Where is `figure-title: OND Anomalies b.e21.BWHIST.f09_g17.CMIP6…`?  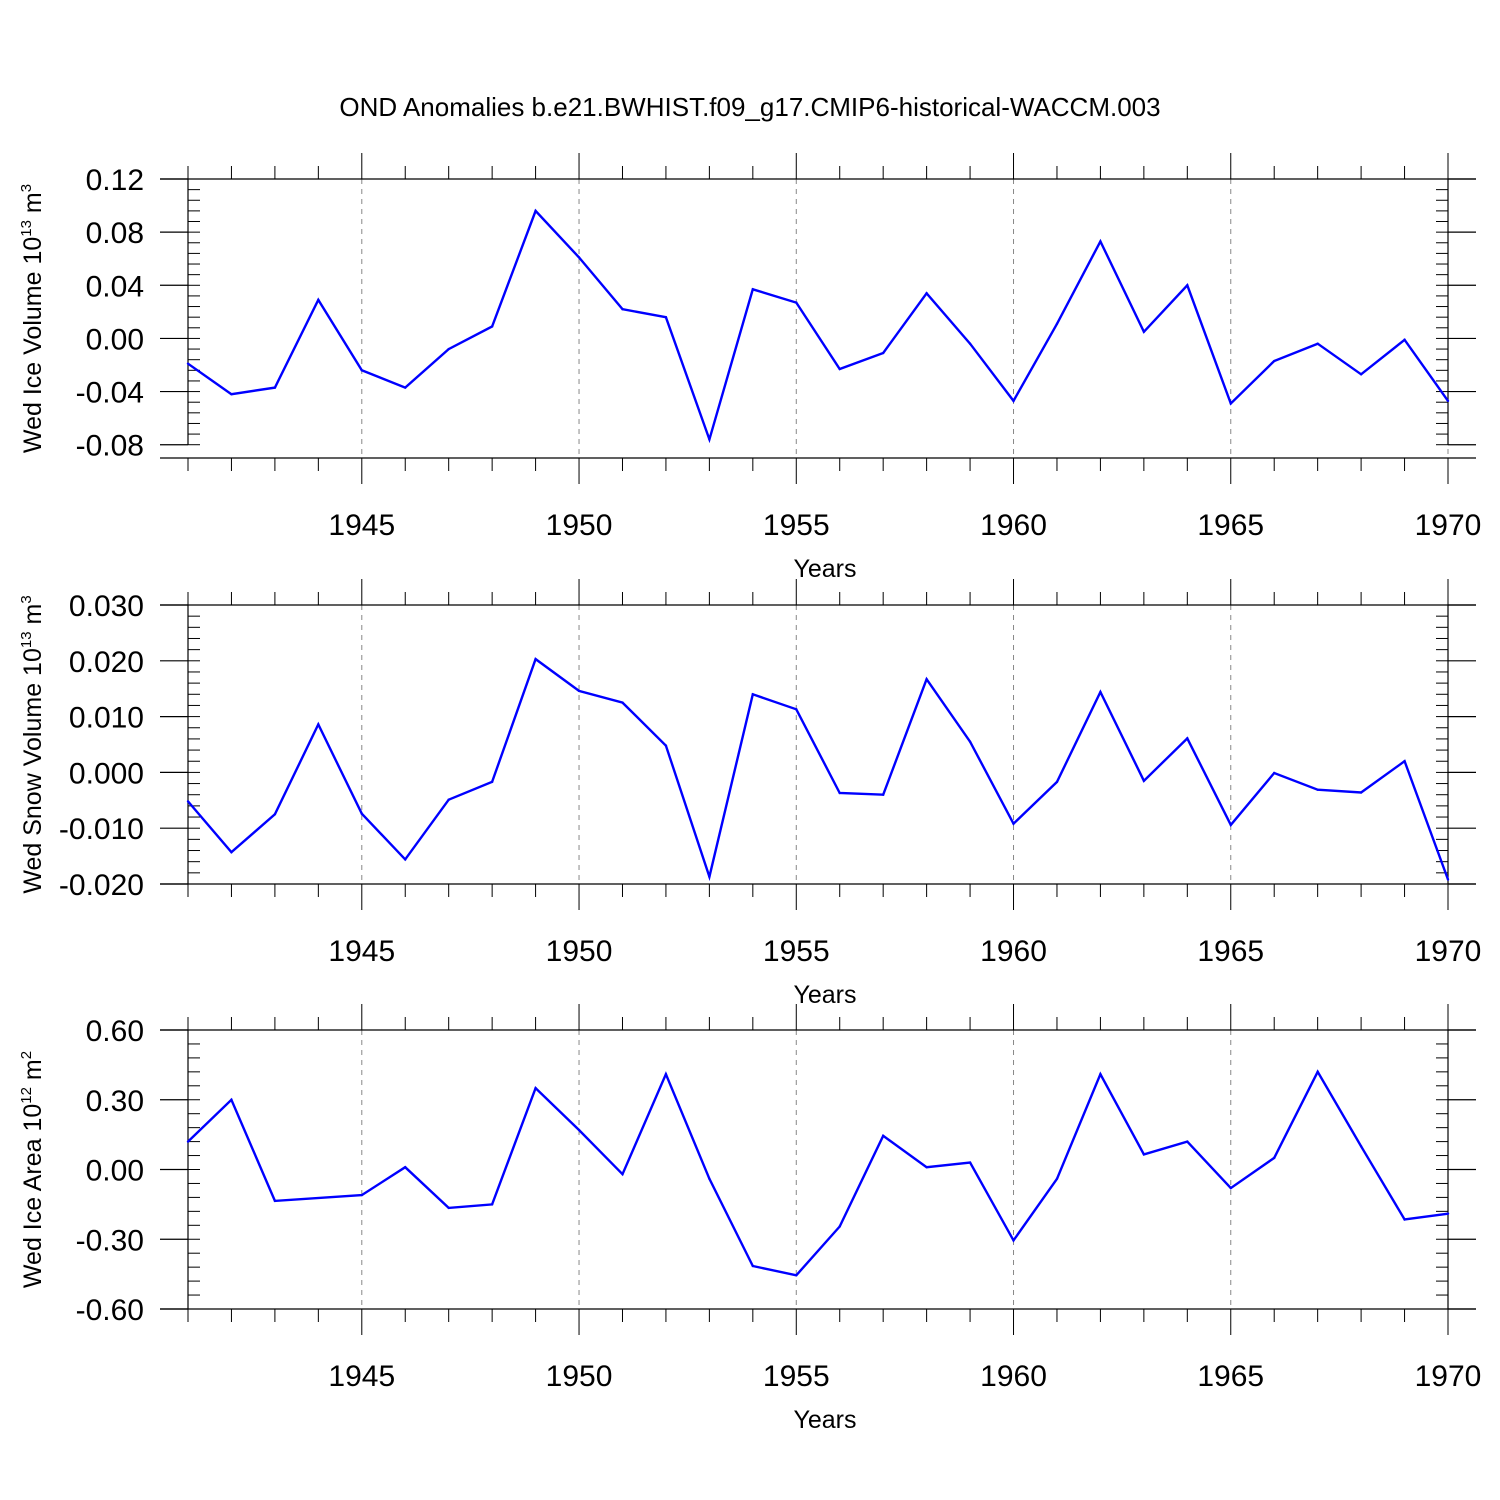
figure-title: OND Anomalies b.e21.BWHIST.f09_g17.CMIP6… is located at coordinates (749, 107).